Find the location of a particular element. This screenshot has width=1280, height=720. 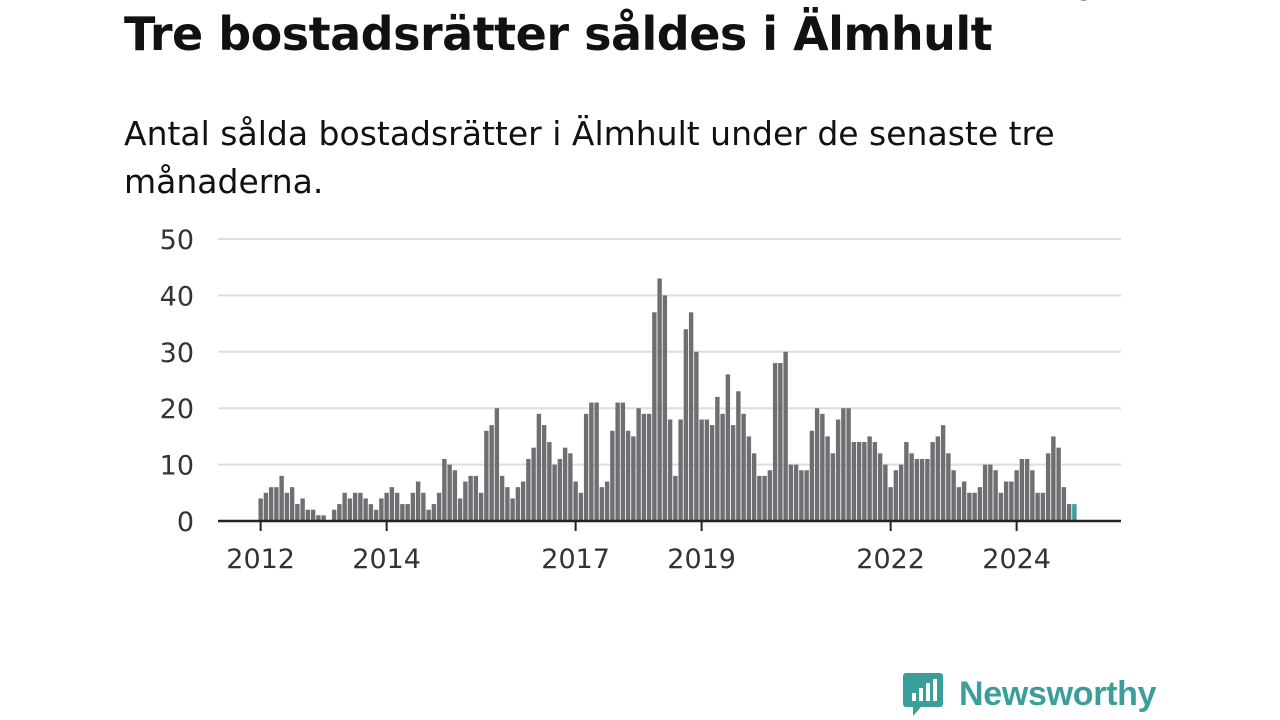

x-tick-label: 2014 is located at coordinates (386, 559).